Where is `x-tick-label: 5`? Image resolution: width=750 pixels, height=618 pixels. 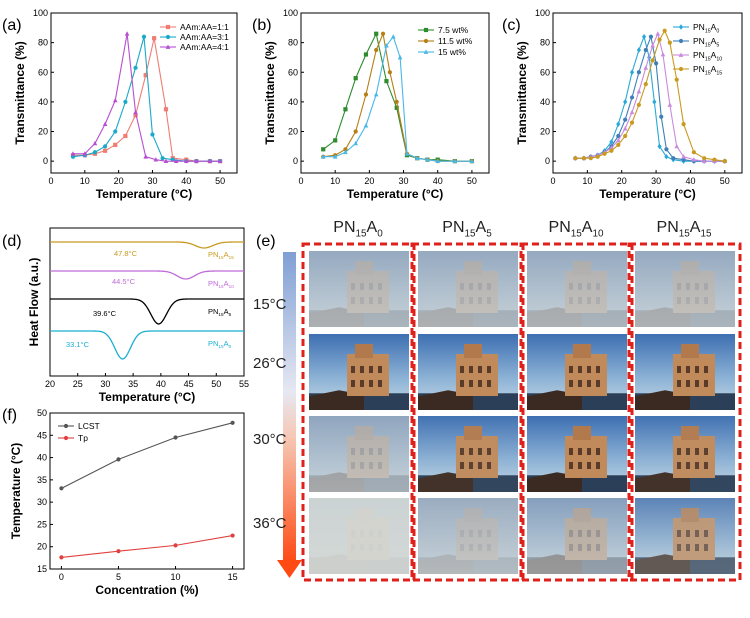 x-tick-label: 5 is located at coordinates (118, 577).